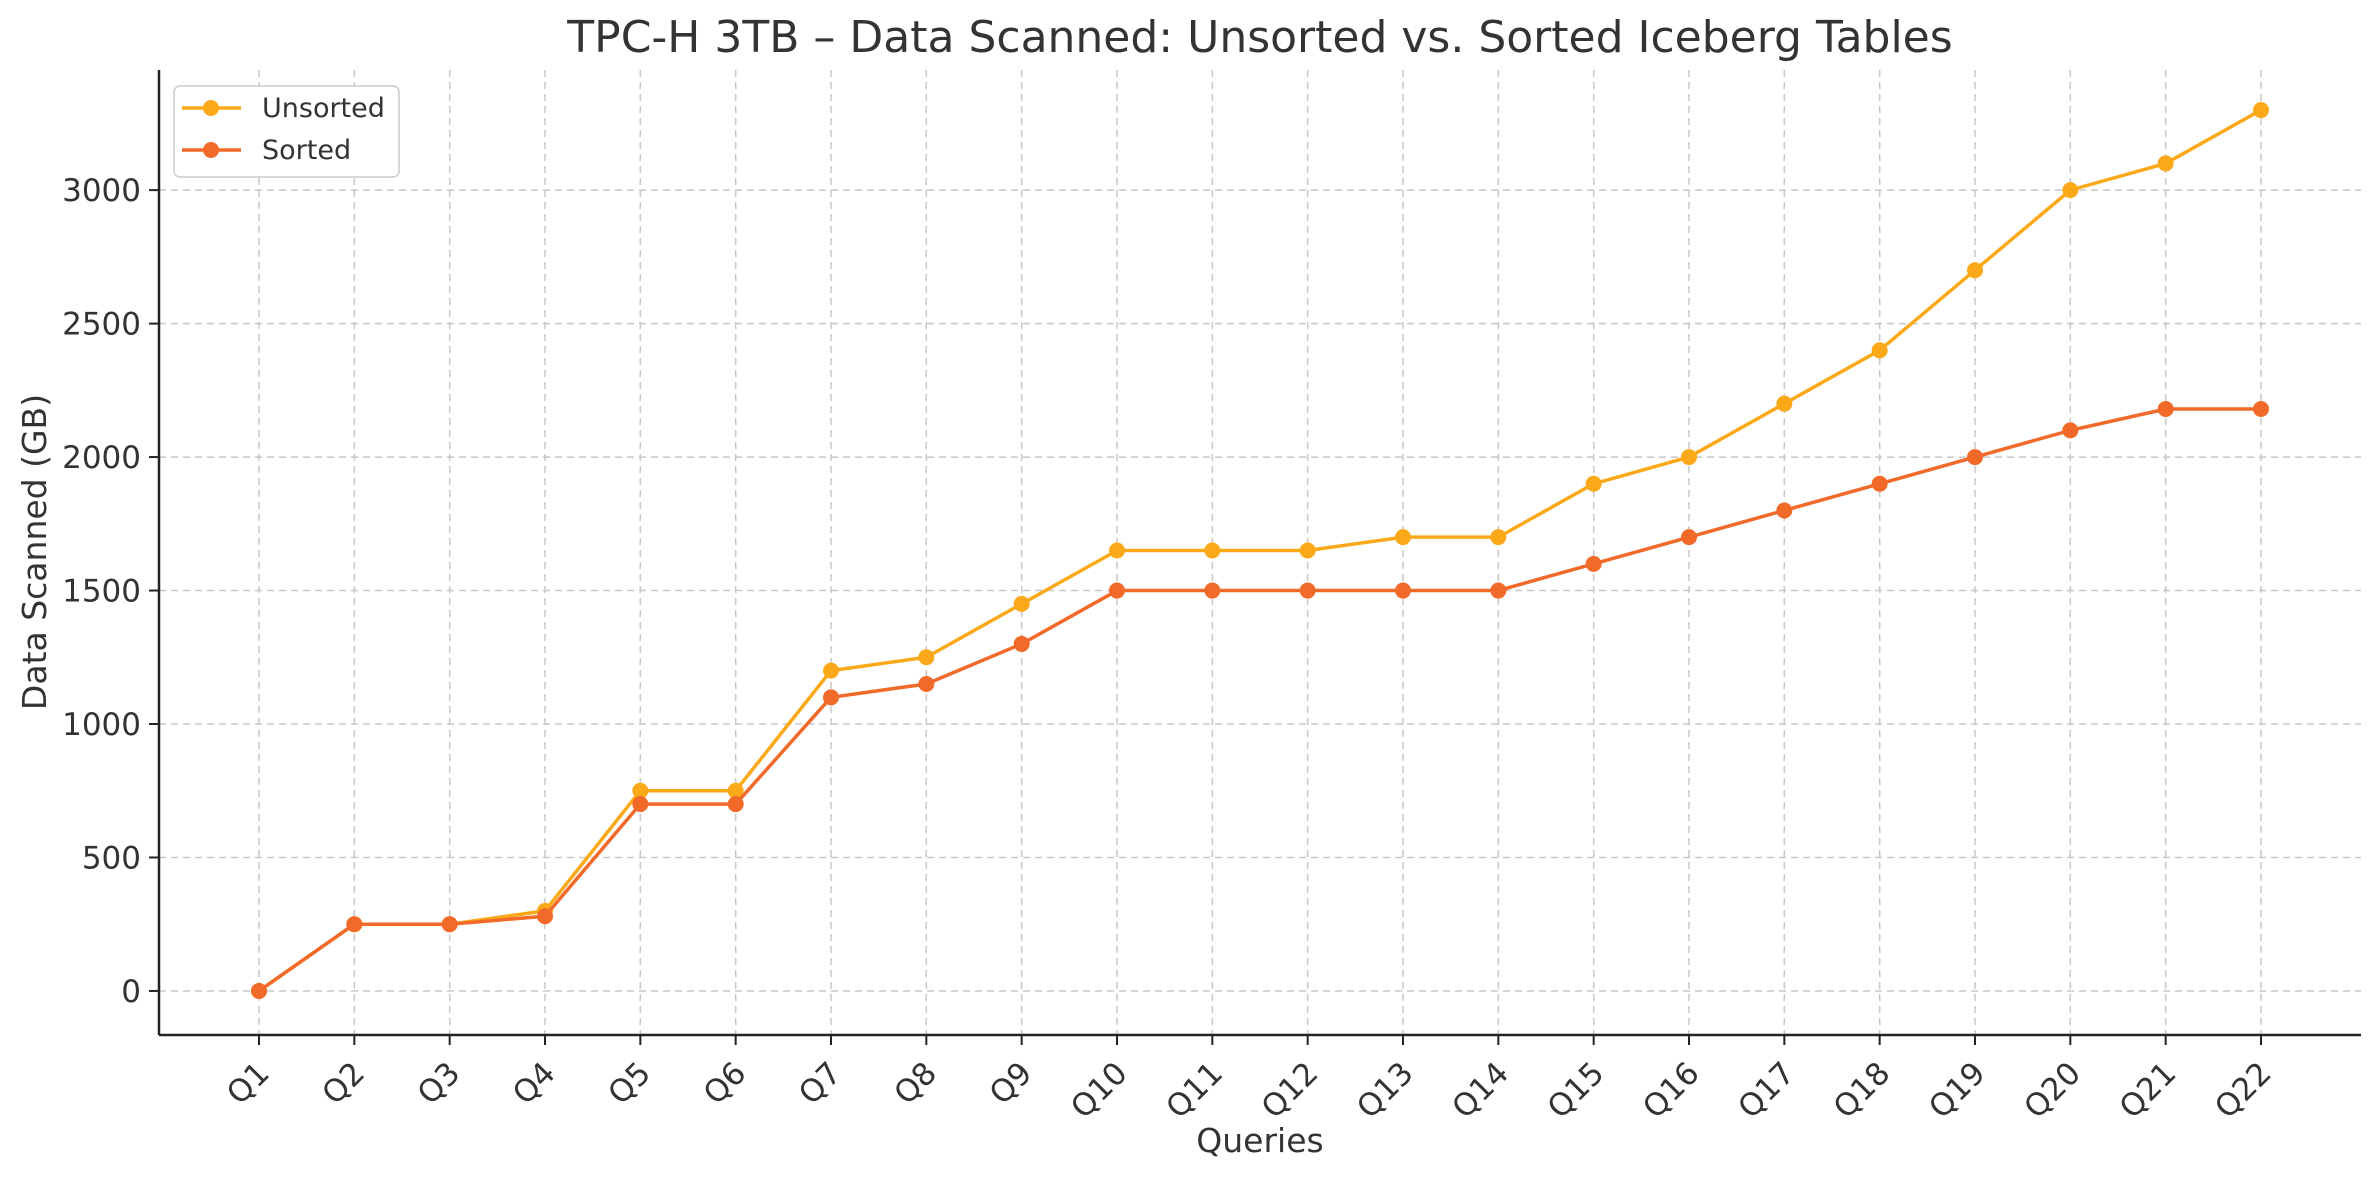  What do you see at coordinates (248, 1083) in the screenshot?
I see `x-tick-label: Q1` at bounding box center [248, 1083].